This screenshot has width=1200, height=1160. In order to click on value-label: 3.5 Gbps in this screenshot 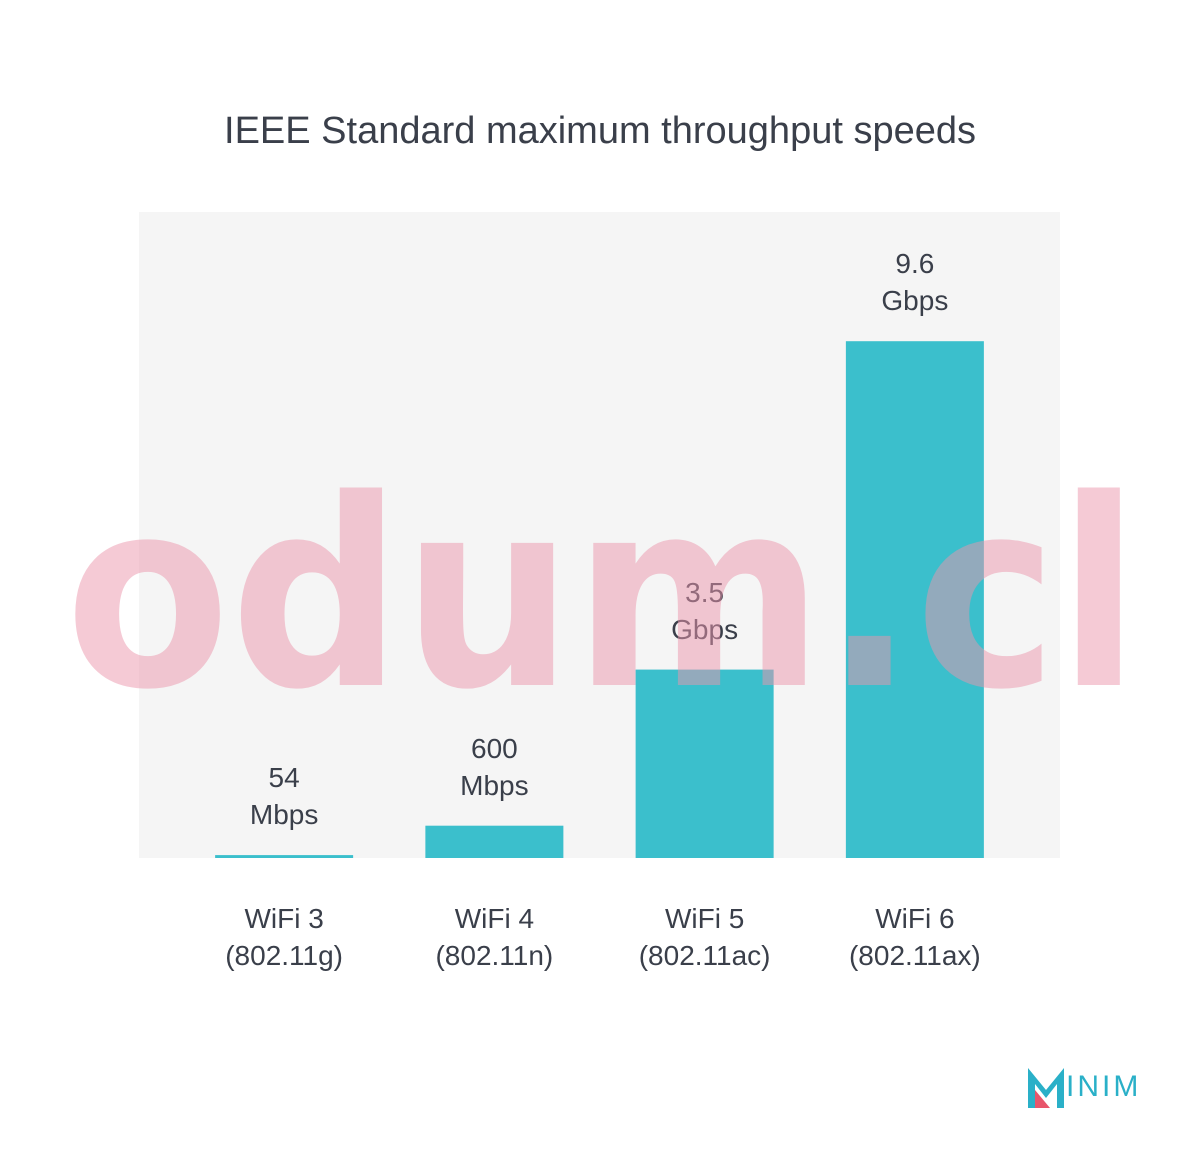, I will do `click(705, 610)`.